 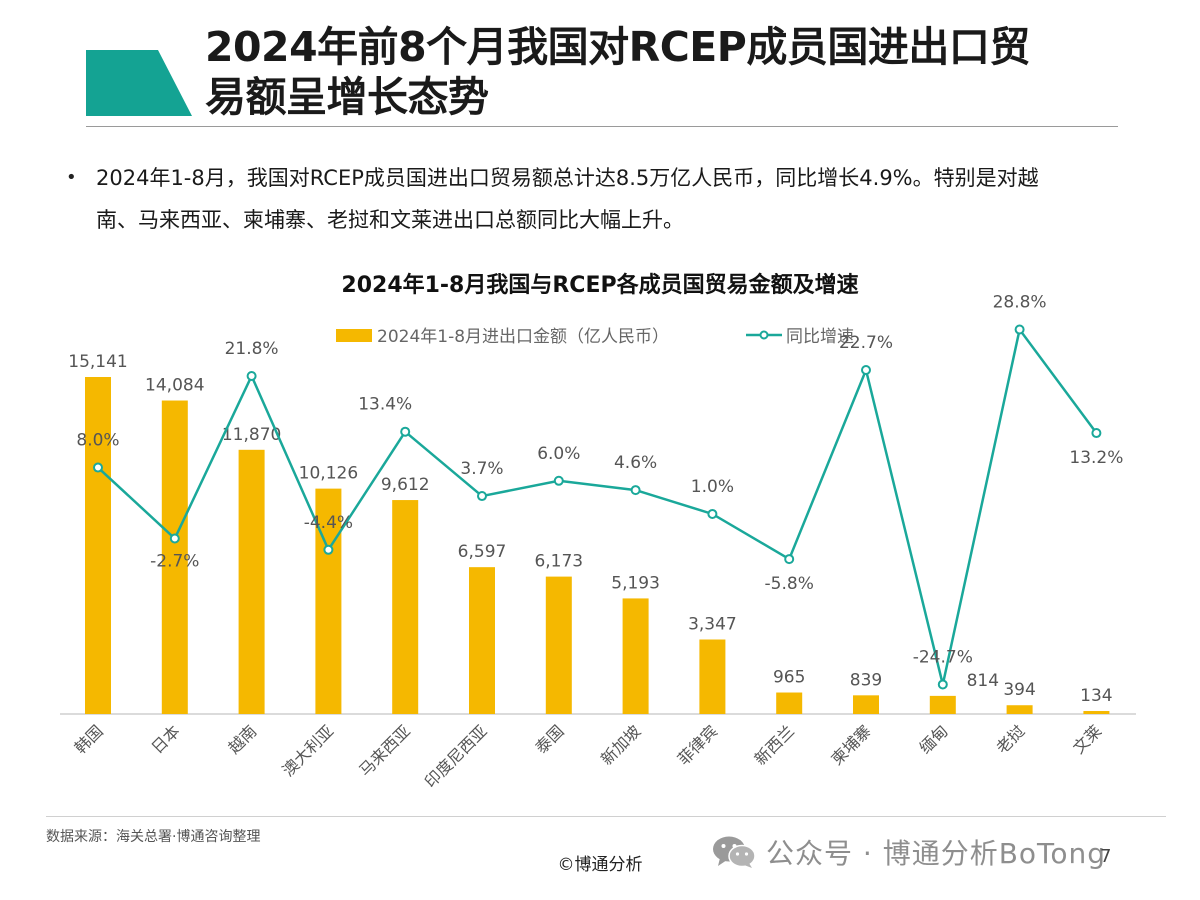 I want to click on x-tick-label: 柬埔寨, so click(x=850, y=744).